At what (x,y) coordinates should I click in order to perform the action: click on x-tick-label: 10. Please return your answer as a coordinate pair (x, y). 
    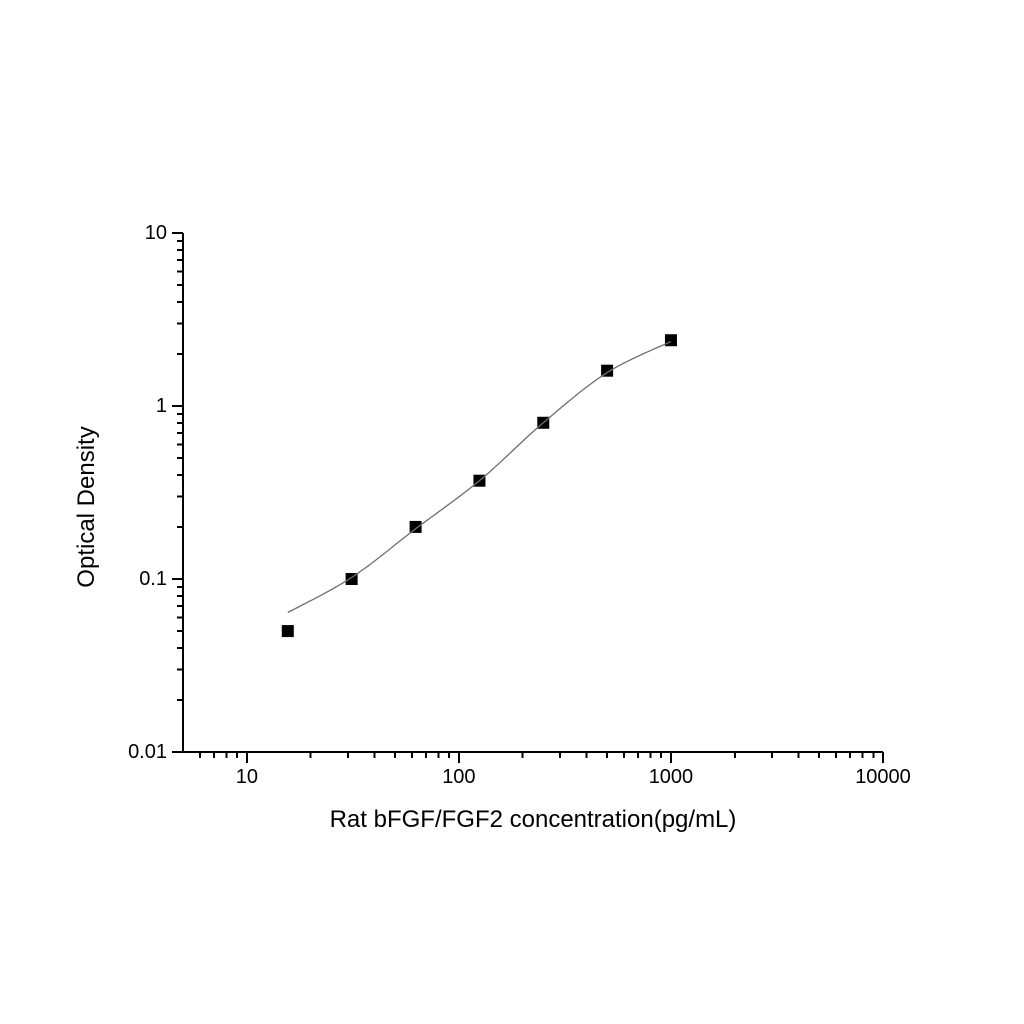
    Looking at the image, I should click on (247, 777).